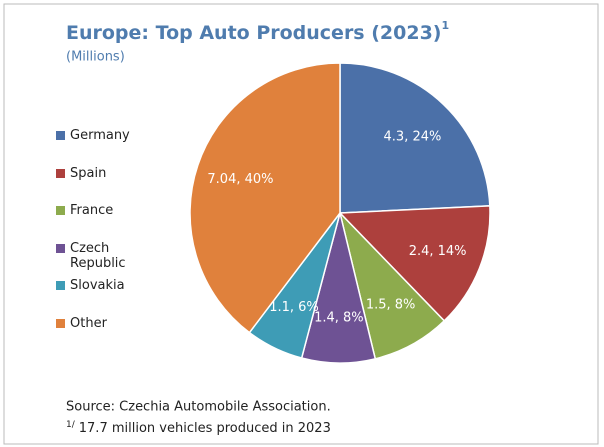 The height and width of the screenshot is (447, 604). What do you see at coordinates (96, 222) in the screenshot?
I see `legend-item: France` at bounding box center [96, 222].